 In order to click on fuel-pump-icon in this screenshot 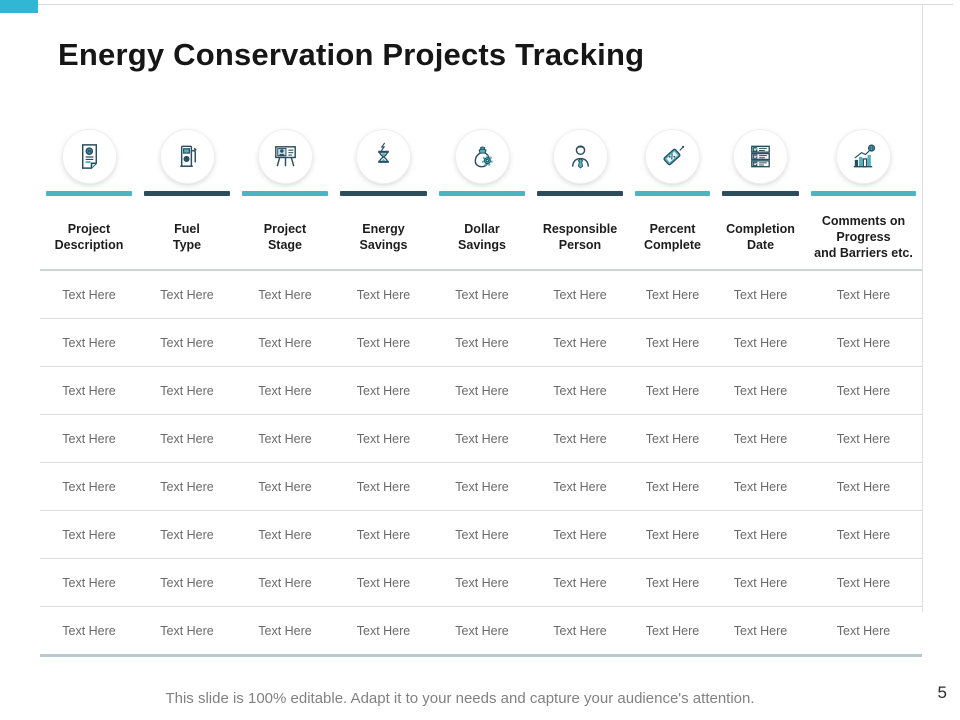, I will do `click(187, 156)`.